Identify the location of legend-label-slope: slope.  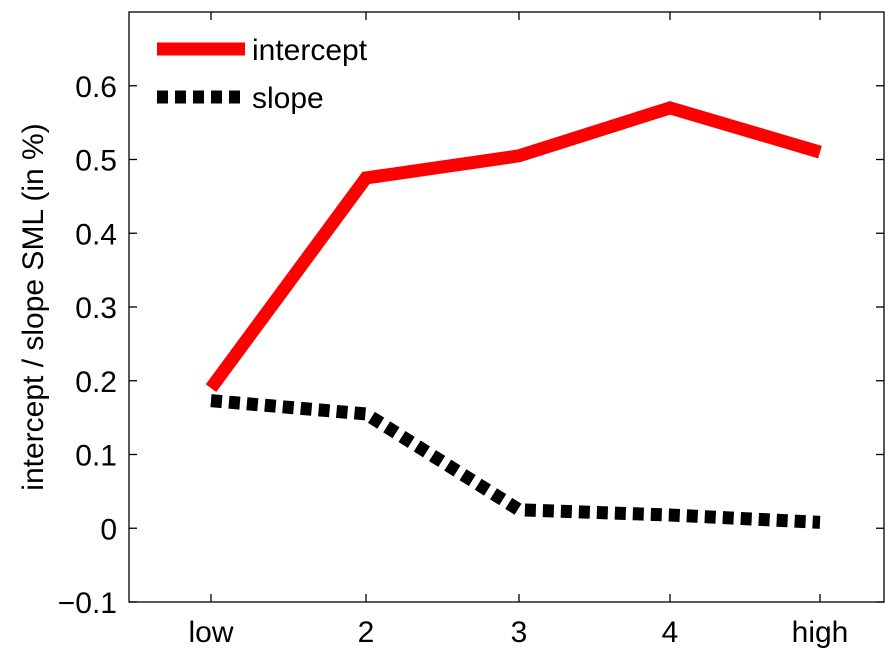
(288, 98).